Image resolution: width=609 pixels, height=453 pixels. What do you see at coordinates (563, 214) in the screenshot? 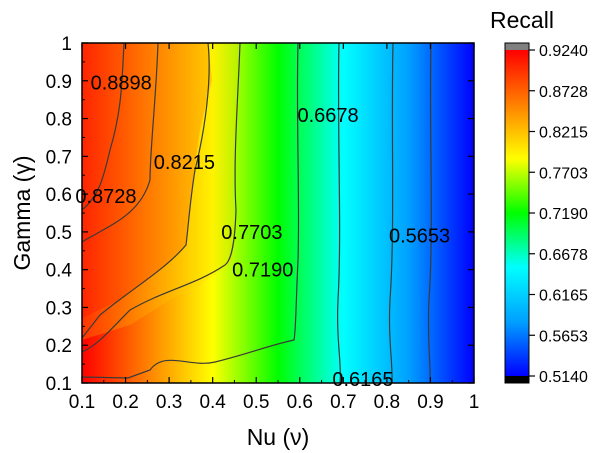
I see `colorbar-tick-label: 0.7190` at bounding box center [563, 214].